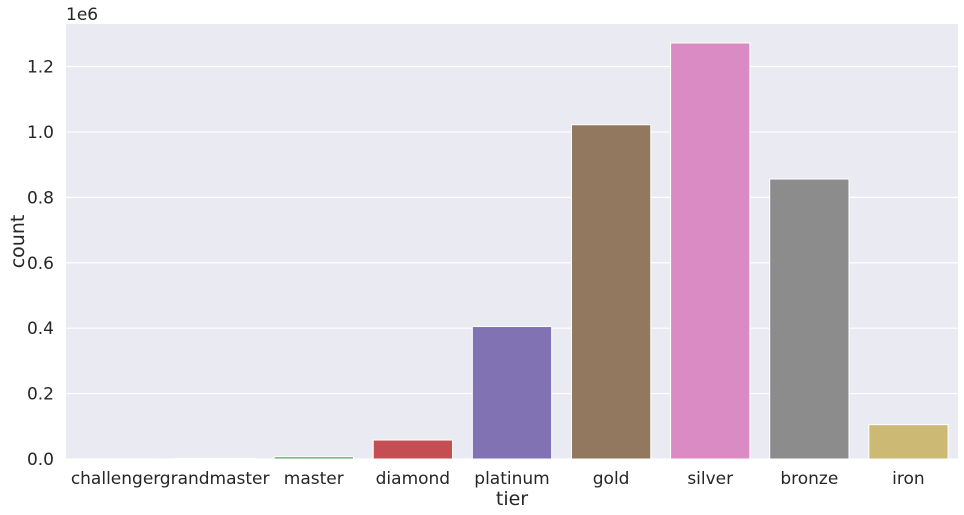  Describe the element at coordinates (413, 479) in the screenshot. I see `x-tick-label: diamond` at that location.